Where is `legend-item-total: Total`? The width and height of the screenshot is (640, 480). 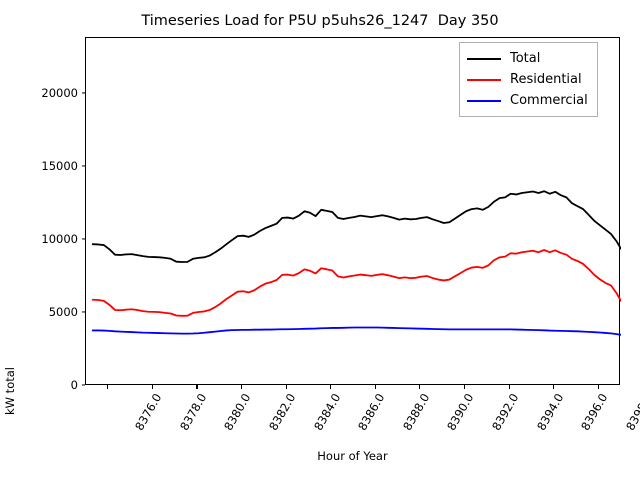 legend-item-total: Total is located at coordinates (527, 58).